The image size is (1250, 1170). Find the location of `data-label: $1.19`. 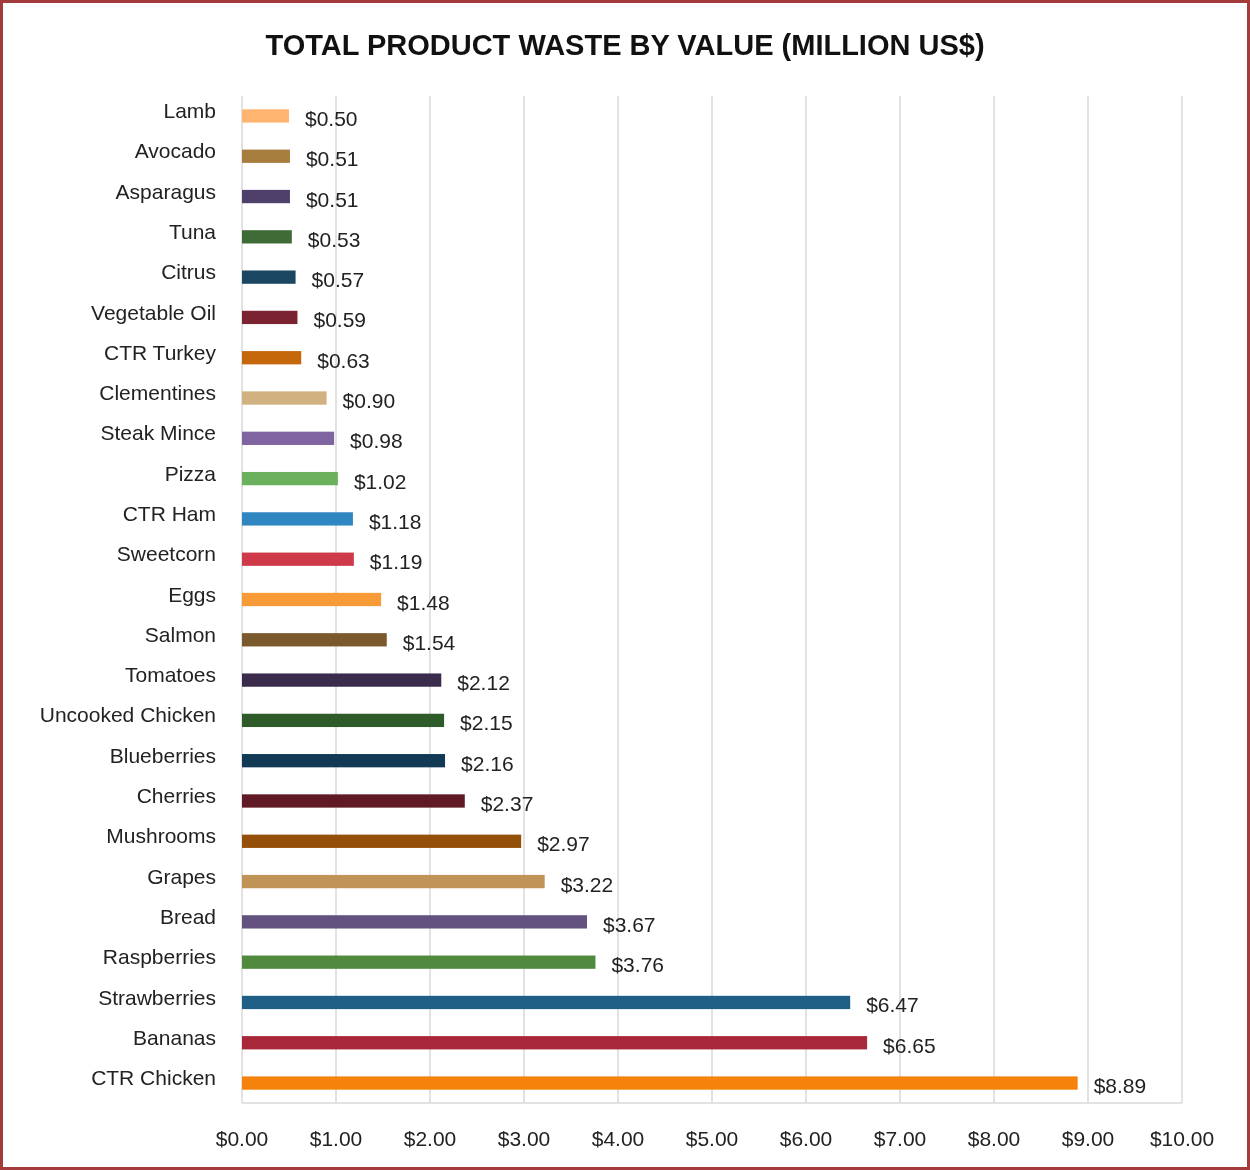

data-label: $1.19 is located at coordinates (396, 562).